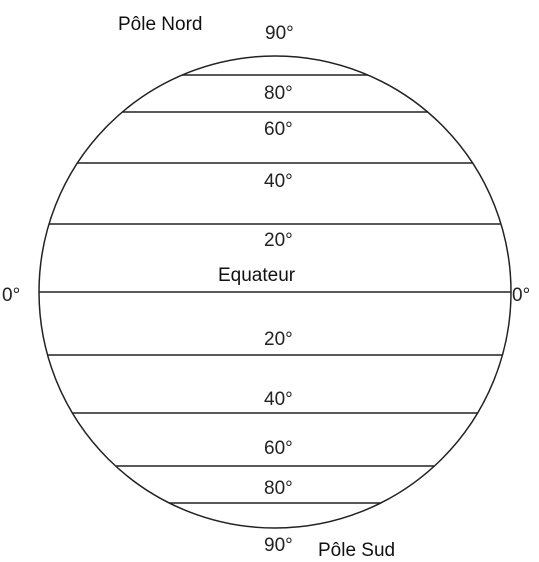 The image size is (539, 562). What do you see at coordinates (160, 24) in the screenshot?
I see `north-pole-label: Pôle Nord` at bounding box center [160, 24].